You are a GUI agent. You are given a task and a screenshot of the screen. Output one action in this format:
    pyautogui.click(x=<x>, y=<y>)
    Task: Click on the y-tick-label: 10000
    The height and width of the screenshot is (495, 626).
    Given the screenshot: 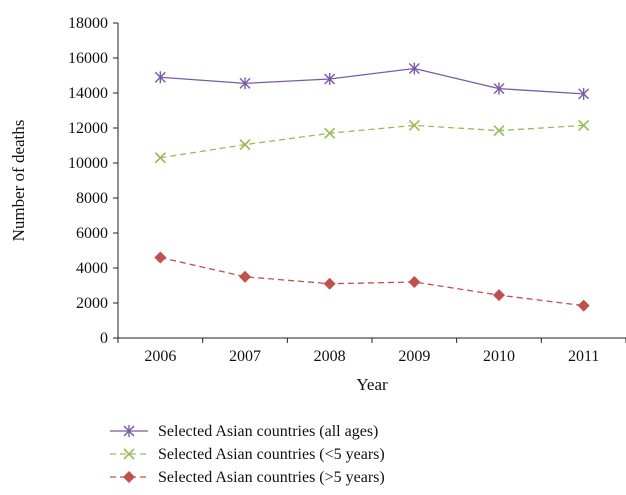 What is the action you would take?
    pyautogui.click(x=88, y=163)
    